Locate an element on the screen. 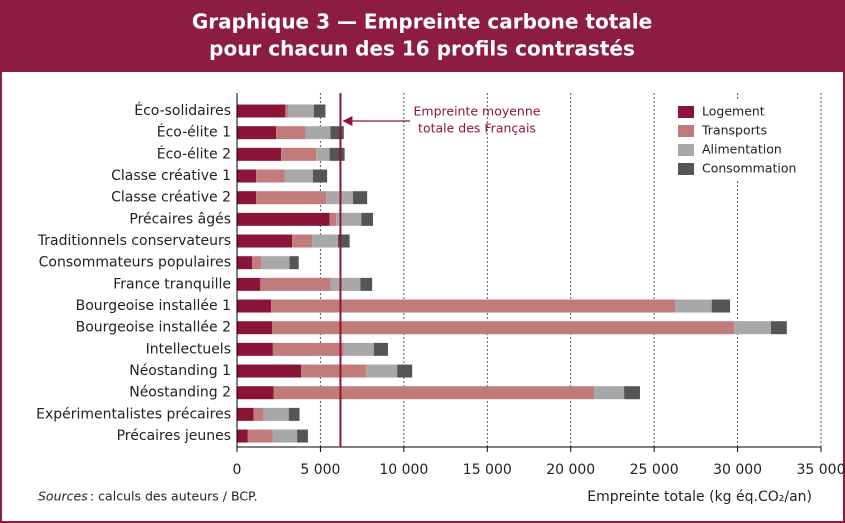  chart-title: Graphique 3 — Empreinte carbone totale is located at coordinates (422, 22).